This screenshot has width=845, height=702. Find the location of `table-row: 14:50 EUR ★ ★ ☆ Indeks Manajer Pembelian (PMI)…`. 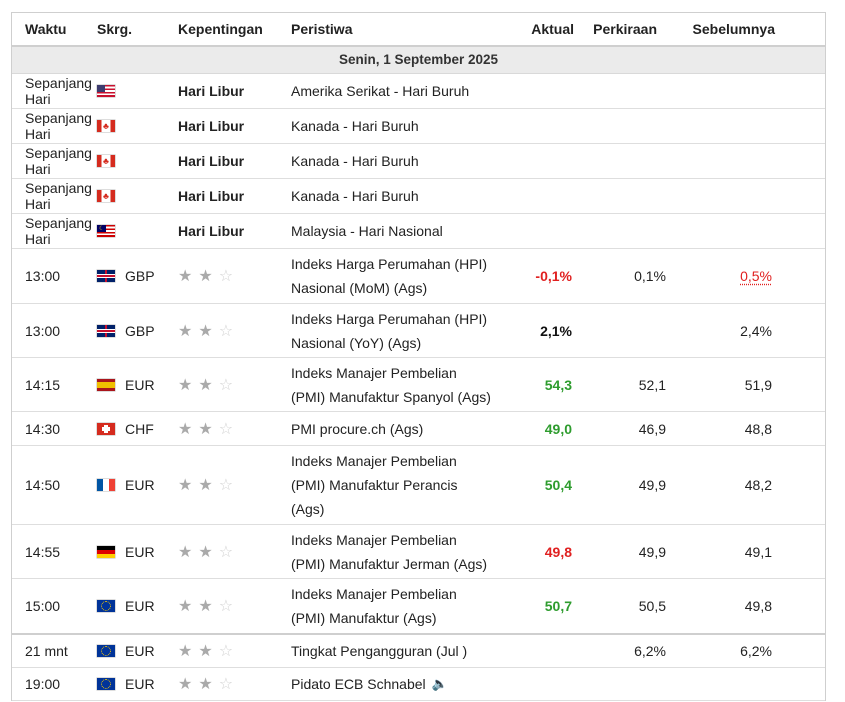

table-row: 14:50 EUR ★ ★ ☆ Indeks Manajer Pembelian (PMI)… is located at coordinates (418, 485).